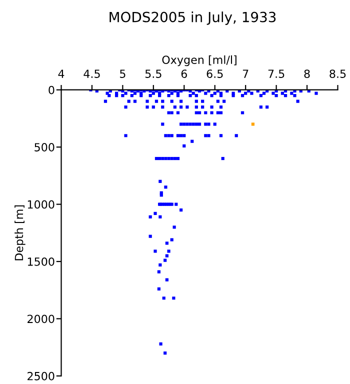 The image size is (350, 384). I want to click on y-axis-title: Depth [m], so click(20, 232).